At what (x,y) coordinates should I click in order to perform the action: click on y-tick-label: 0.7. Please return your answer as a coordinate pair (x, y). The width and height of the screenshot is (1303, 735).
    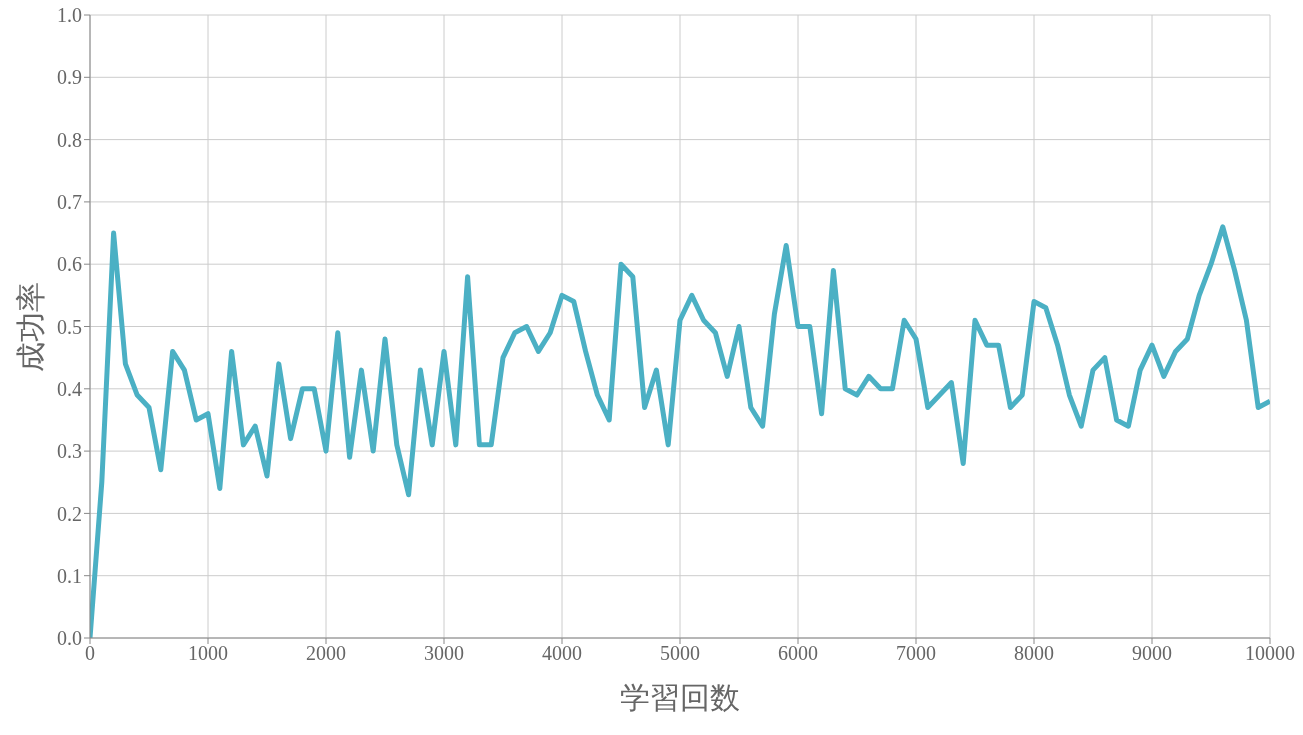
    Looking at the image, I should click on (69, 202).